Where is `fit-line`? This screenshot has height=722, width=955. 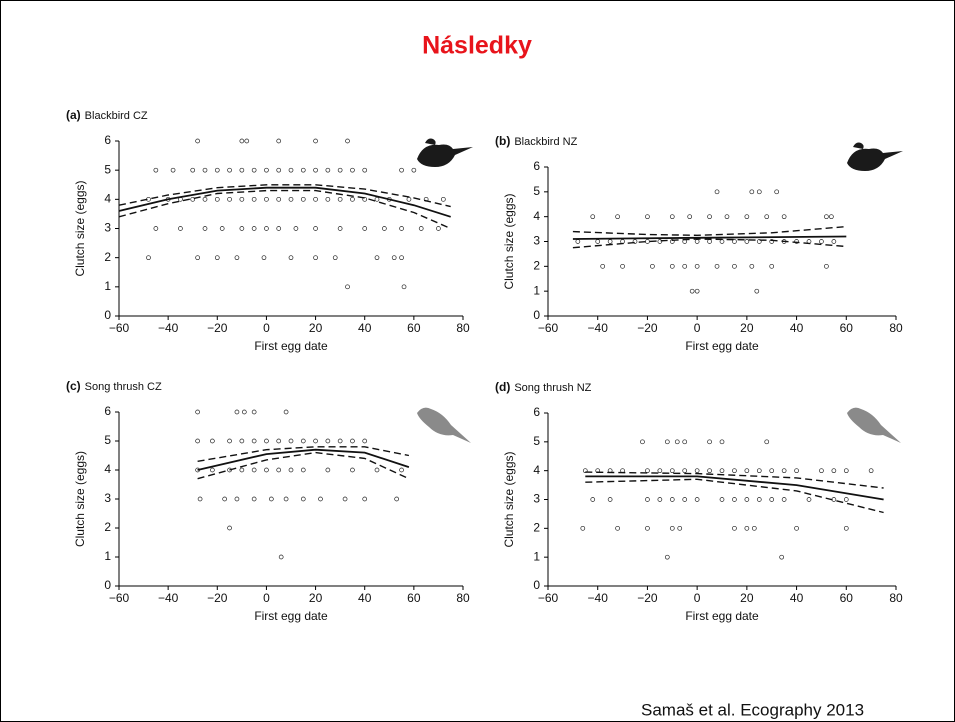
fit-line is located at coordinates (709, 237).